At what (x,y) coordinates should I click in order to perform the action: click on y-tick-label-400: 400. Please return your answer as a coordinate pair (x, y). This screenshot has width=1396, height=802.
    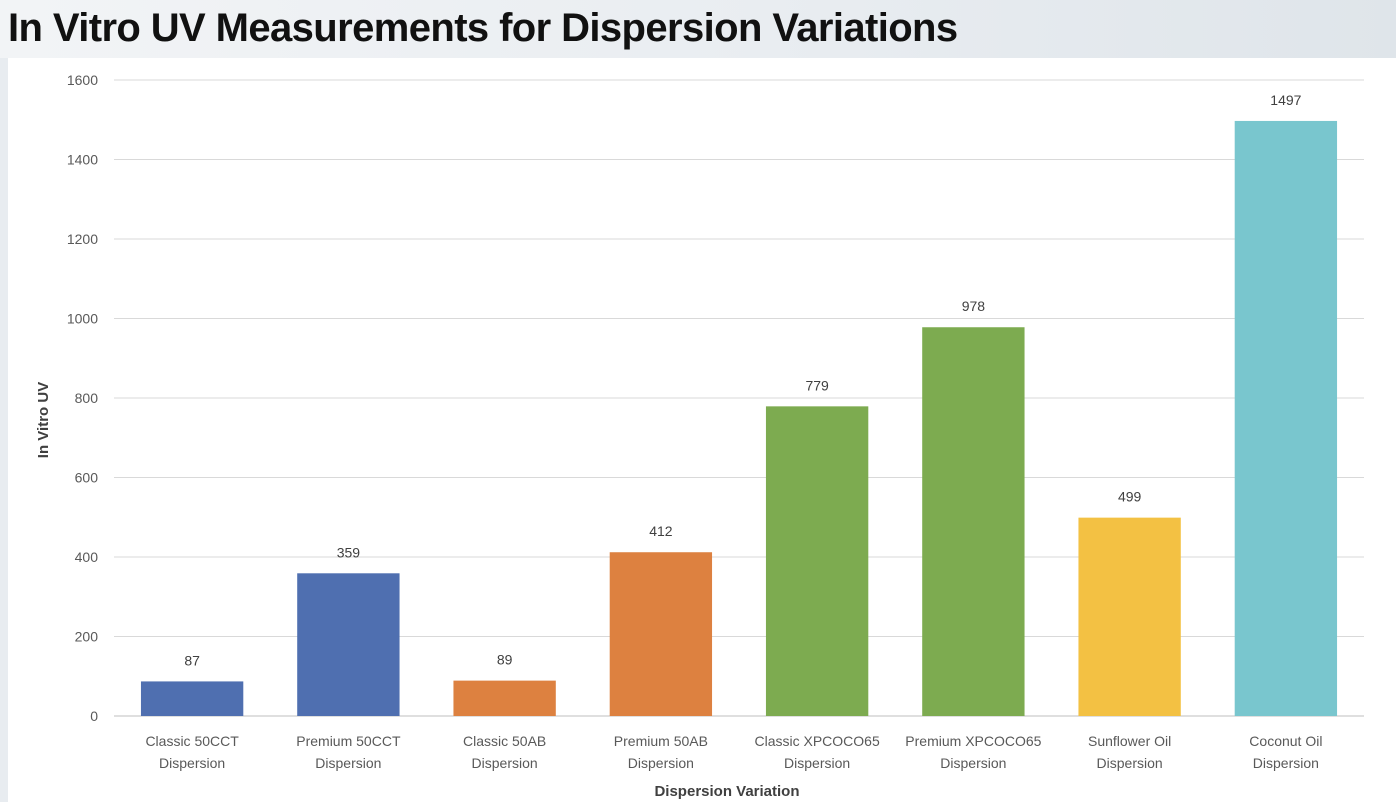
    Looking at the image, I should click on (87, 557).